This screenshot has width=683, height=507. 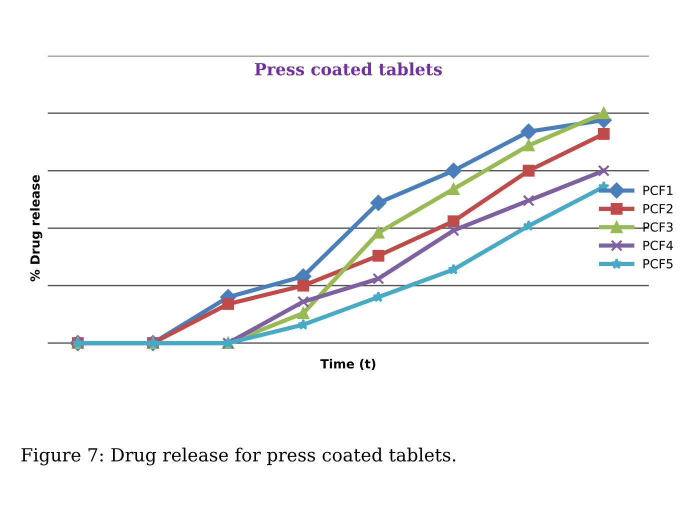 What do you see at coordinates (36, 228) in the screenshot?
I see `y-axis-title: % Drug release` at bounding box center [36, 228].